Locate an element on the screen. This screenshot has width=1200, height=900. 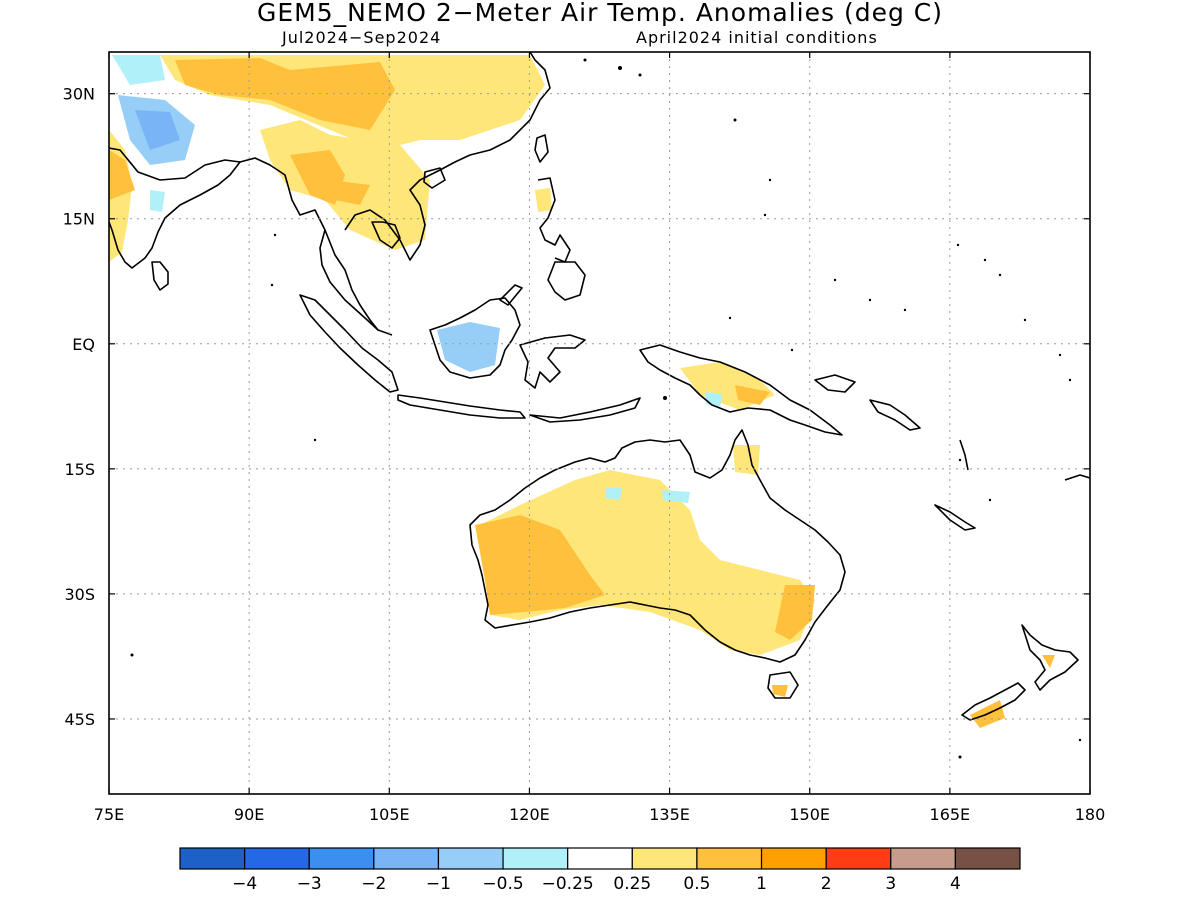
coast-borneo is located at coordinates (475, 338).